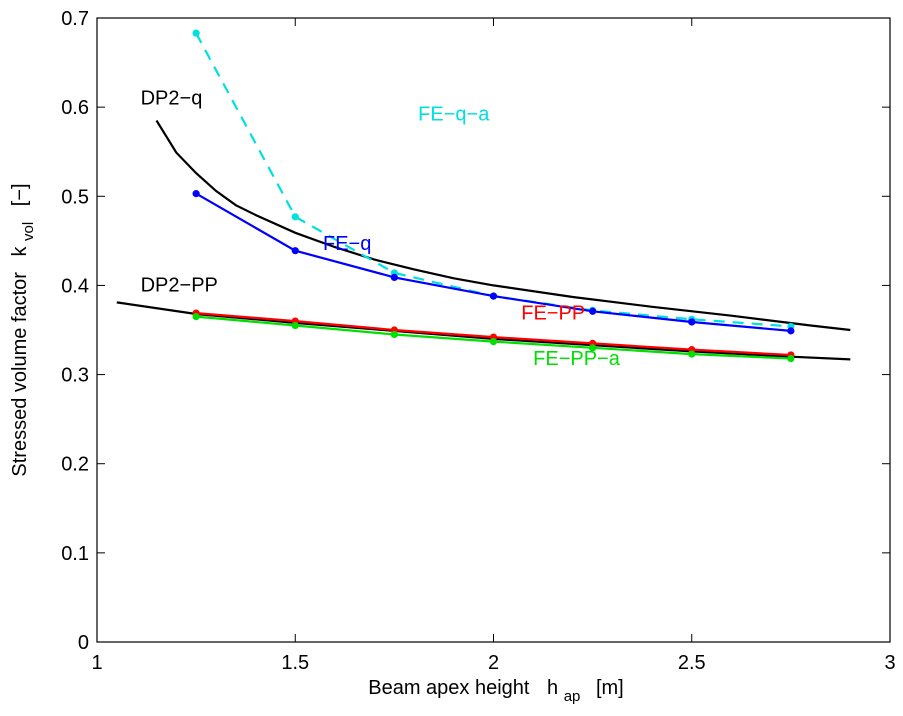 This screenshot has width=903, height=716. What do you see at coordinates (493, 663) in the screenshot?
I see `x-tick-label: 2` at bounding box center [493, 663].